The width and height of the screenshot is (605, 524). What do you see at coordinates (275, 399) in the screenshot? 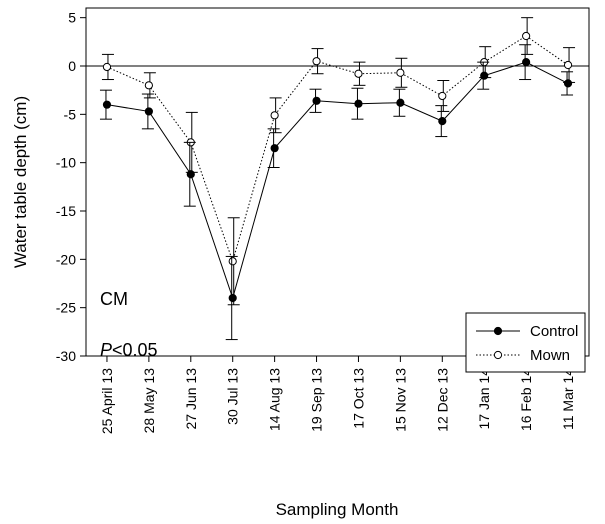
I see `x-tick-label: 14 Aug 13` at bounding box center [275, 399].